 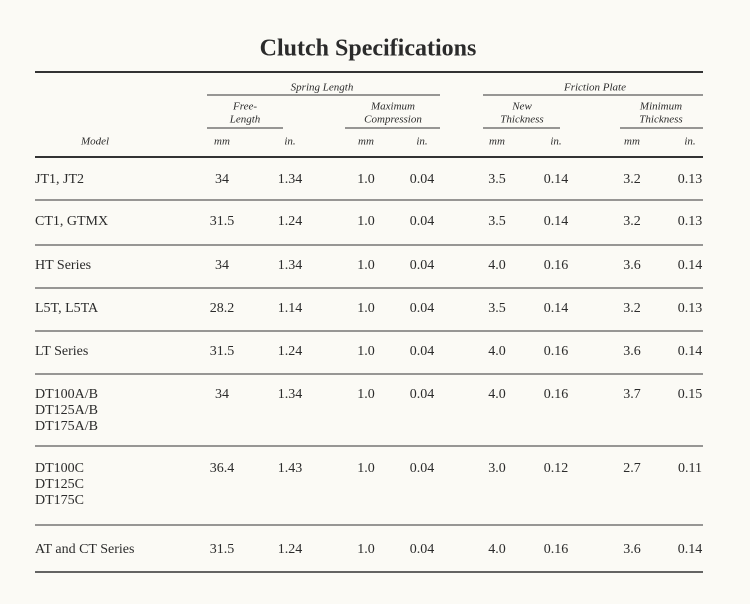 I want to click on cell-value: 0.12, so click(x=556, y=468).